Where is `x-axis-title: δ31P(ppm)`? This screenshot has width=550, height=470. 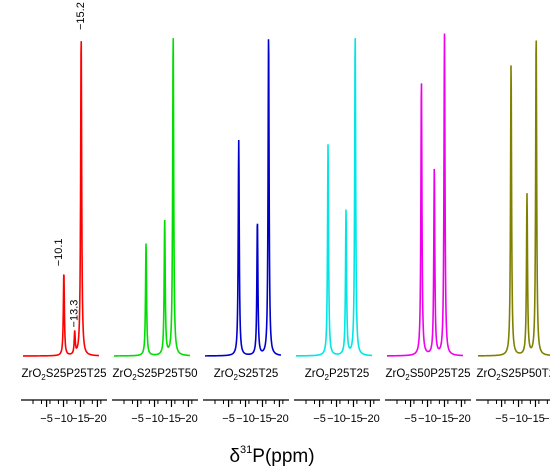 x-axis-title: δ31P(ppm) is located at coordinates (271, 455).